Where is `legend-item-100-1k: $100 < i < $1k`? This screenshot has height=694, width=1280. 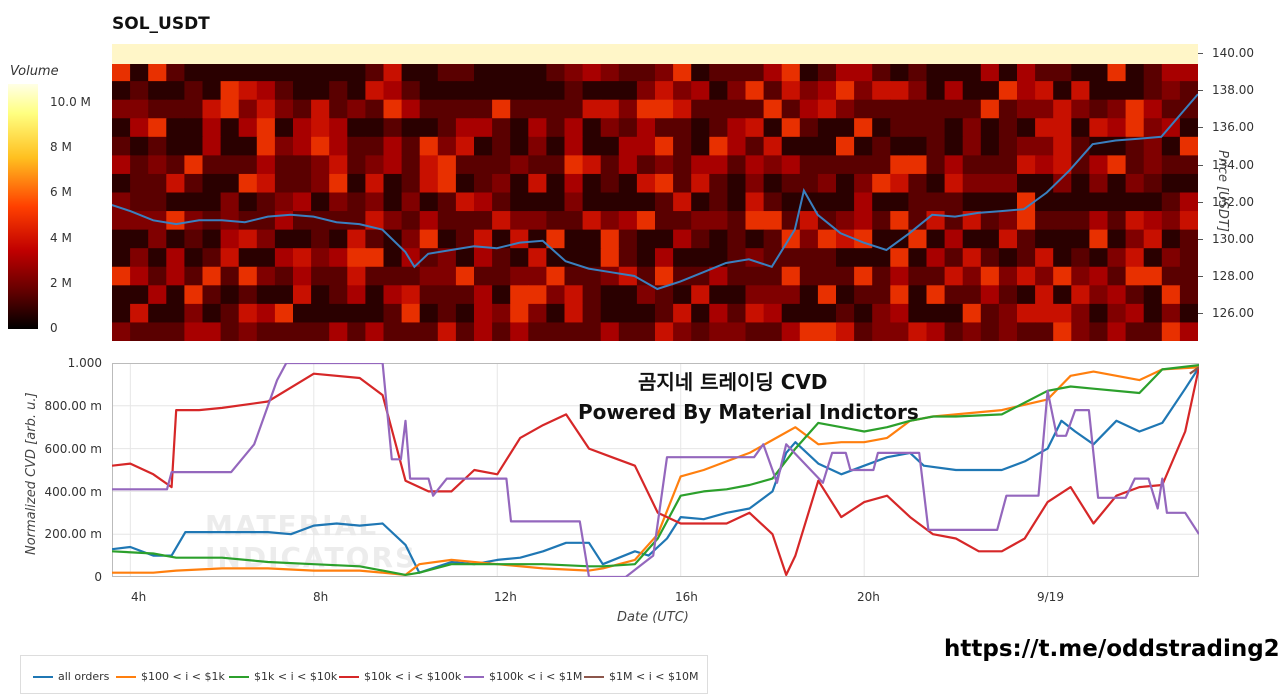 legend-item-100-1k: $100 < i < $1k is located at coordinates (170, 676).